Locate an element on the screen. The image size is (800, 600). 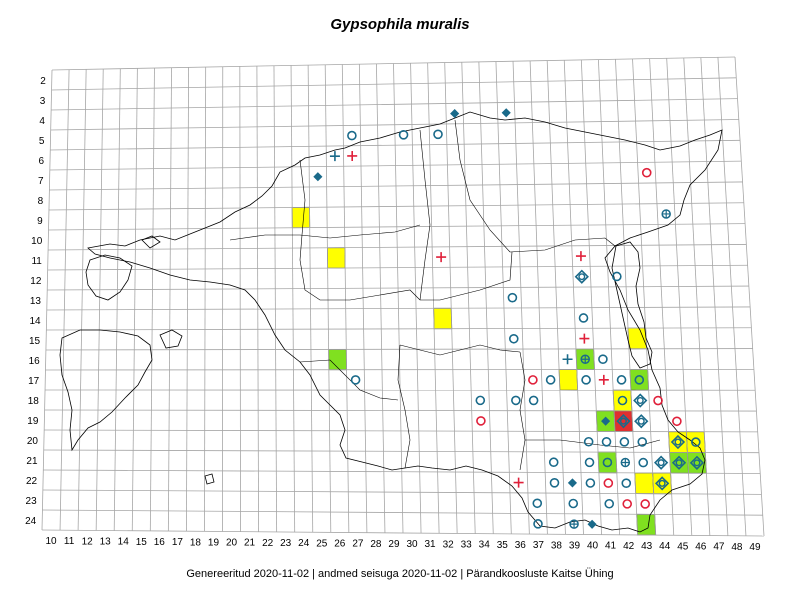
grid-x-label: 49 is located at coordinates (755, 547).